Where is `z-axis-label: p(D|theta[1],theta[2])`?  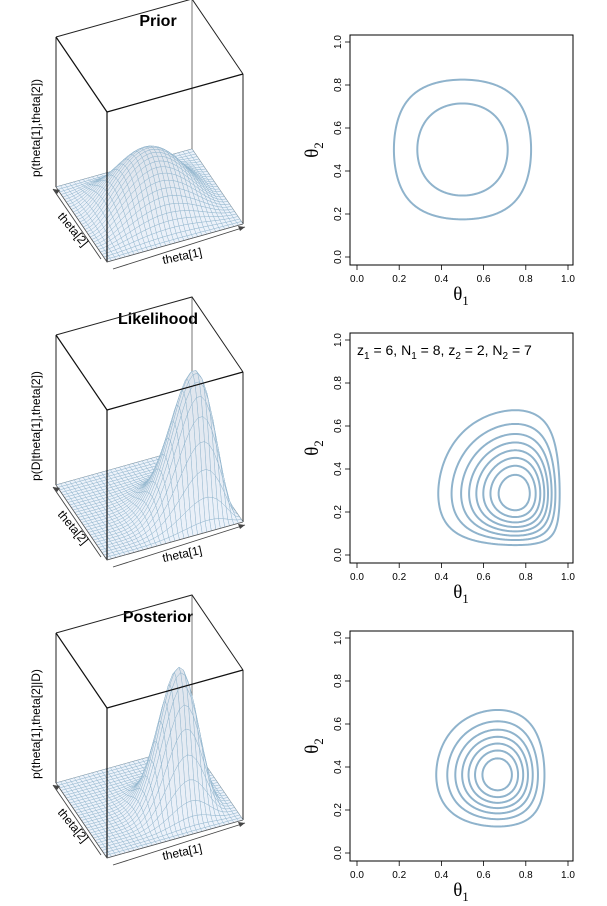
z-axis-label: p(D|theta[1],theta[2]) is located at coordinates (36, 426).